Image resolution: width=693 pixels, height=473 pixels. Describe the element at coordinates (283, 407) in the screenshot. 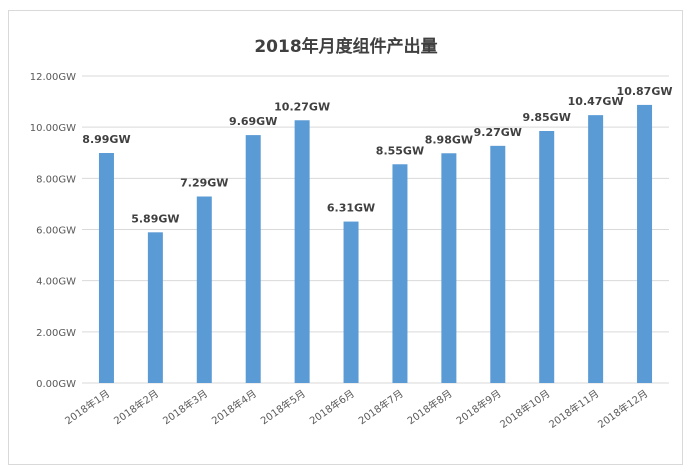

I see `x-tick-label: 2018年5月` at that location.